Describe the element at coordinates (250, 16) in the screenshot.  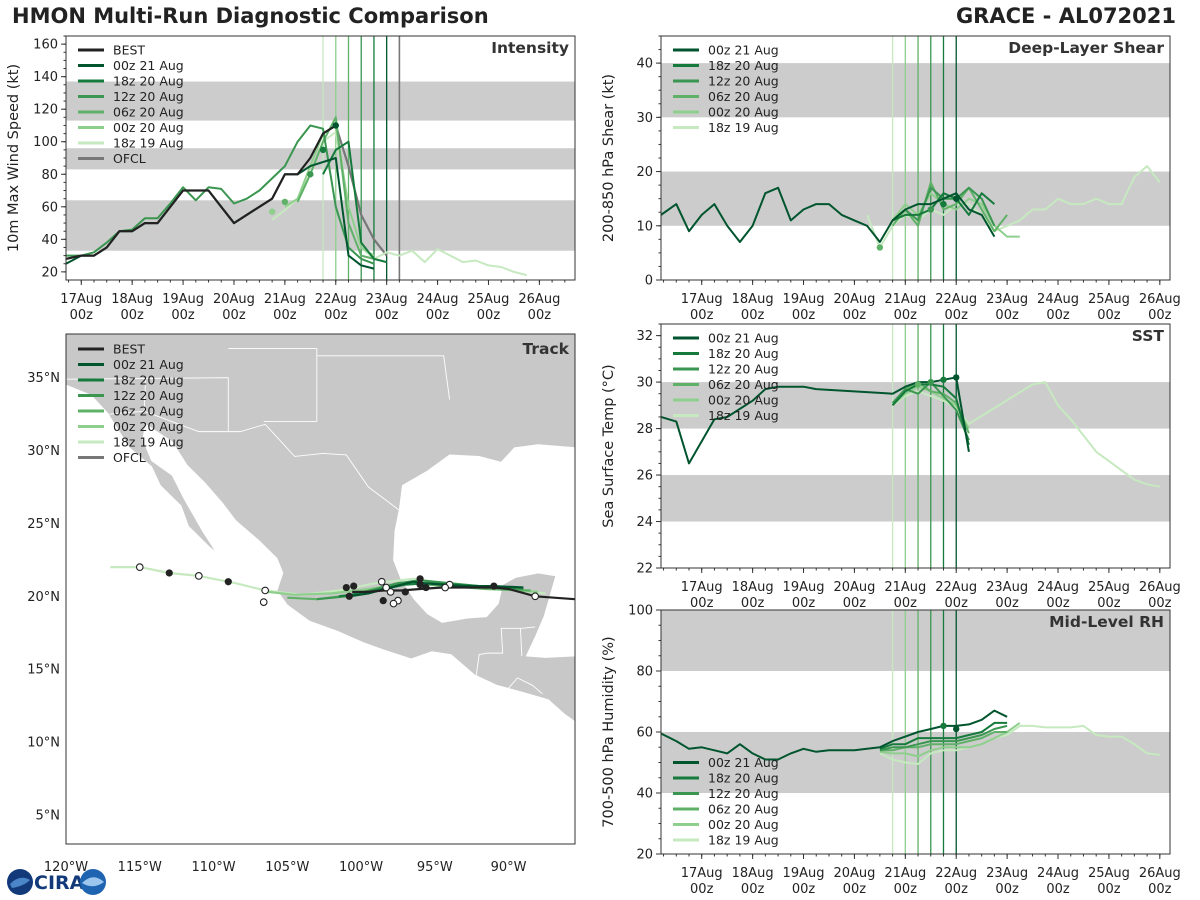
I see `page-title: HMON Multi-Run Diagnostic Comparison` at that location.